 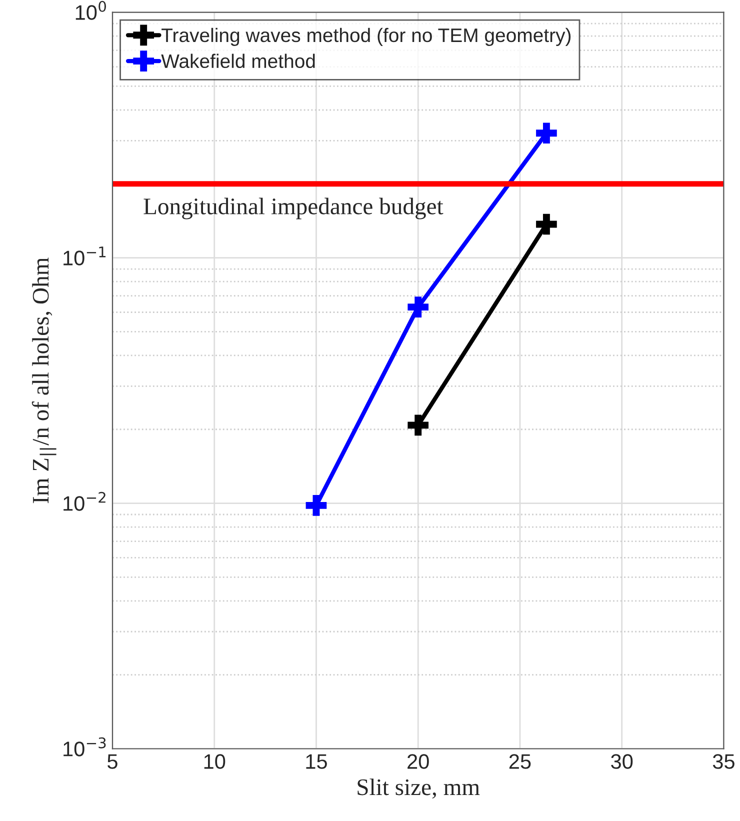 What do you see at coordinates (91, 10) in the screenshot?
I see `y-tick-label: 10$^{0}$` at bounding box center [91, 10].